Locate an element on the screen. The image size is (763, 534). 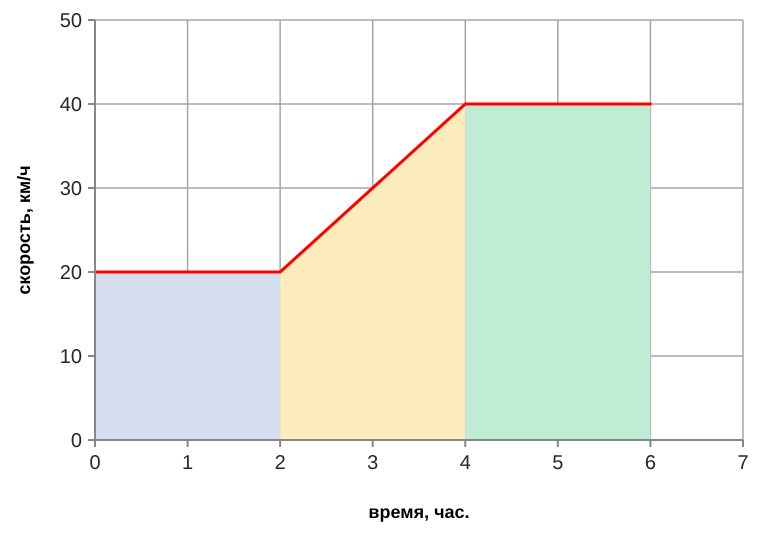
y-tick-label: 40 is located at coordinates (71, 105).